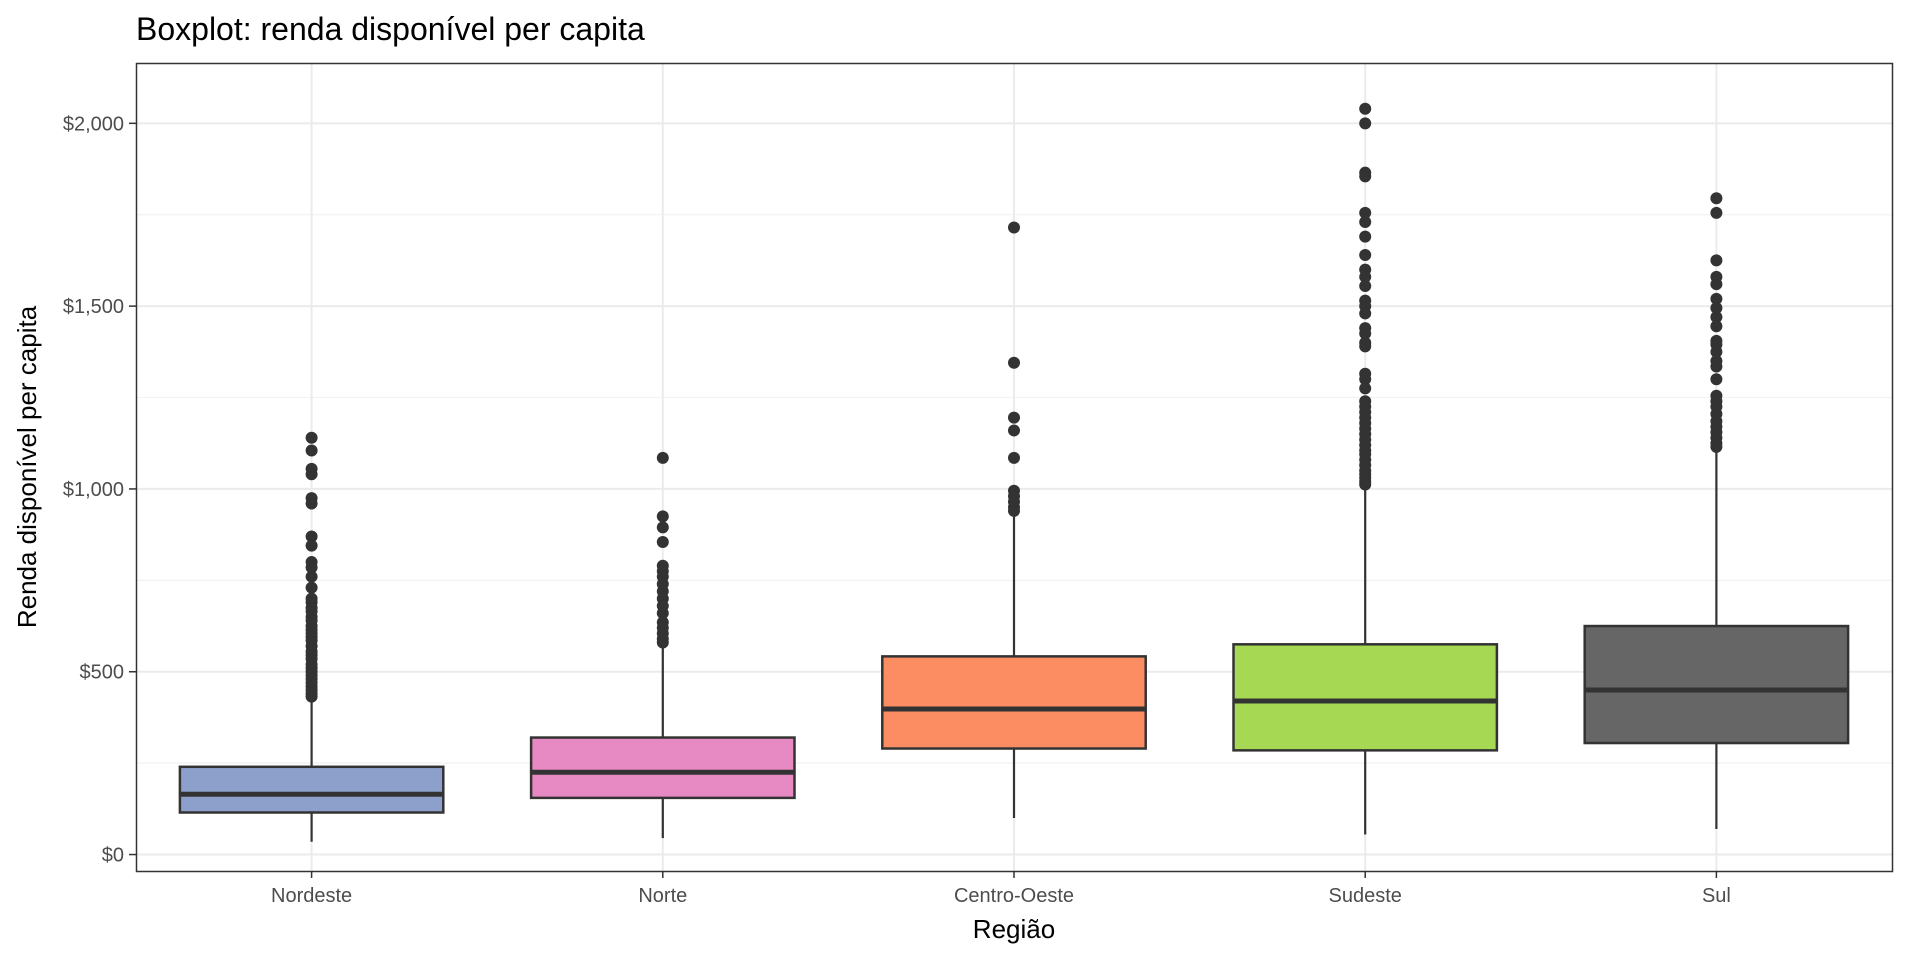  I want to click on box-group-sudeste, so click(1365, 468).